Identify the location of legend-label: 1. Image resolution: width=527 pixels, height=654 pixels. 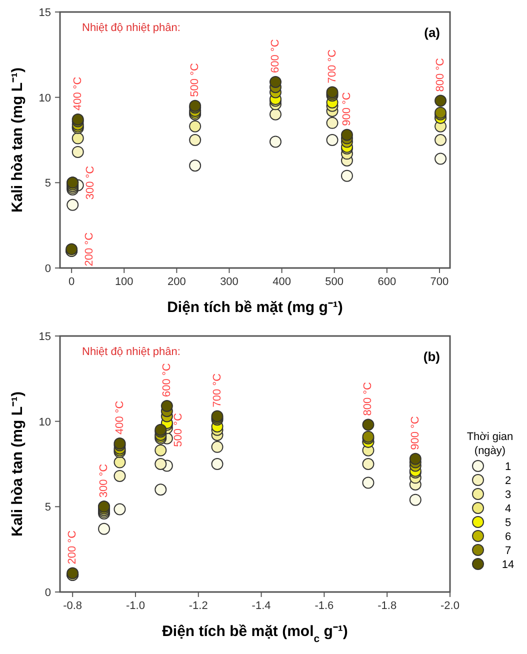
(508, 467).